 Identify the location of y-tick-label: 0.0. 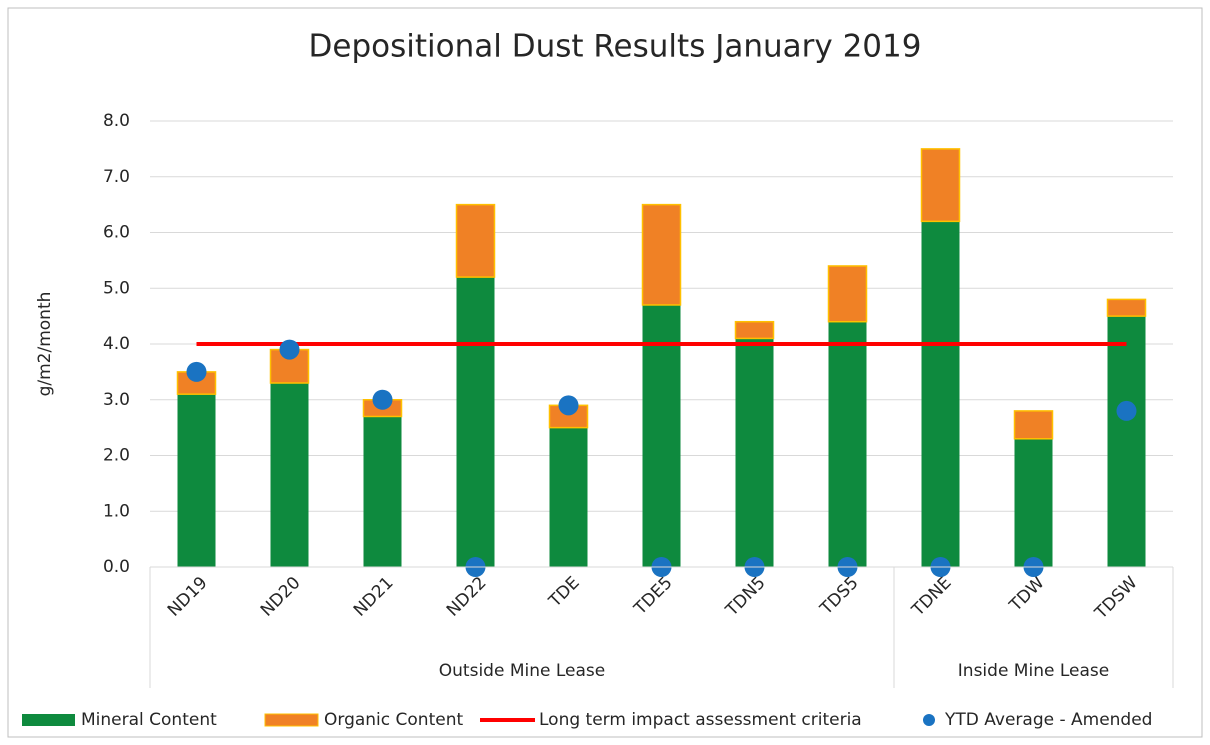
(116, 567).